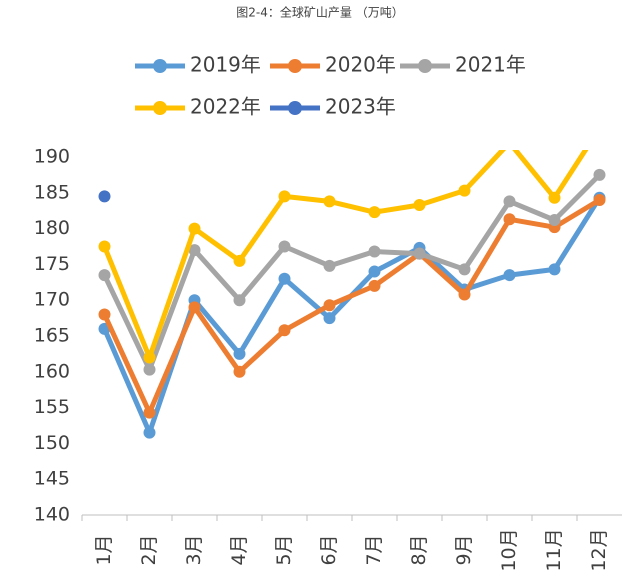 Image resolution: width=640 pixels, height=584 pixels. Describe the element at coordinates (194, 549) in the screenshot. I see `x-tick-label: 3月` at that location.